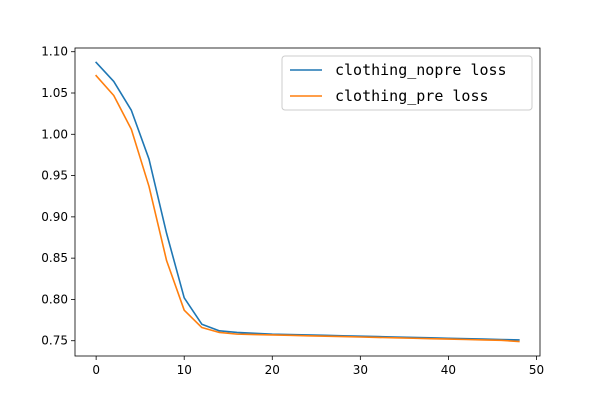 Image resolution: width=600 pixels, height=400 pixels. Describe the element at coordinates (54, 258) in the screenshot. I see `y-tick-label: 0.85` at that location.